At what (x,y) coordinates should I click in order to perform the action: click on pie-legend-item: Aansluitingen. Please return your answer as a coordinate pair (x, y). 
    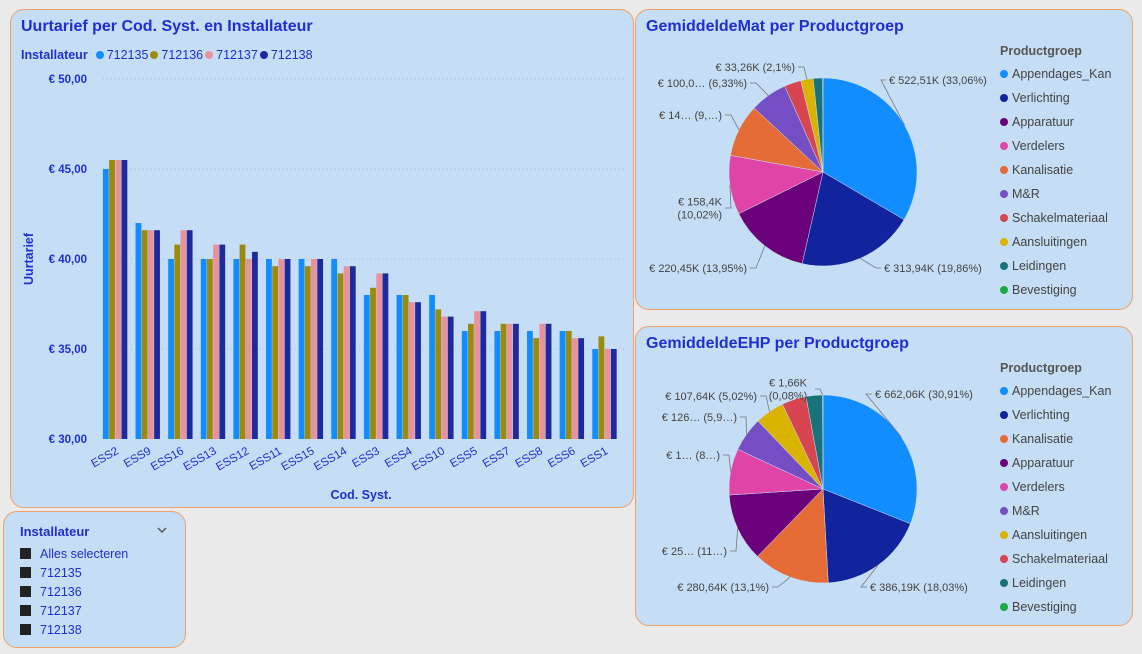
    Looking at the image, I should click on (1055, 535).